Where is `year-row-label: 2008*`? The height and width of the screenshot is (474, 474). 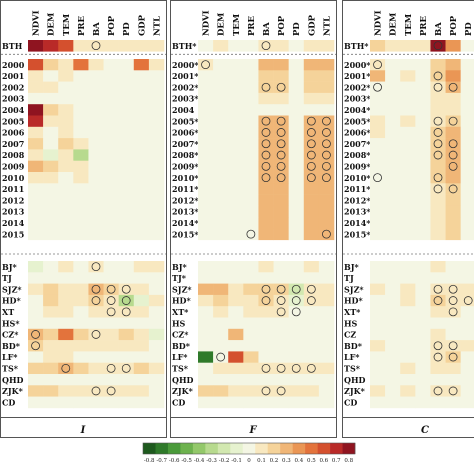 year-row-label: 2008* is located at coordinates (357, 155).